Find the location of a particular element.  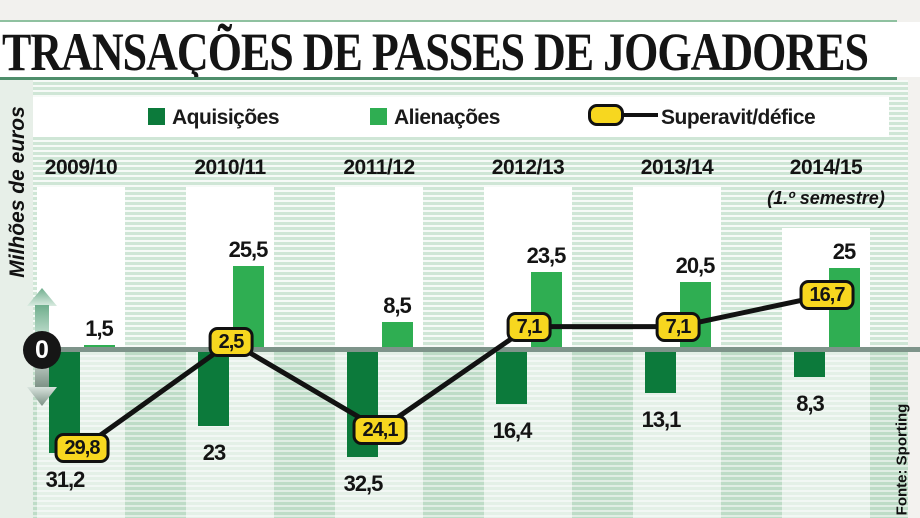

acquisitions-value: 32,5 is located at coordinates (363, 484).